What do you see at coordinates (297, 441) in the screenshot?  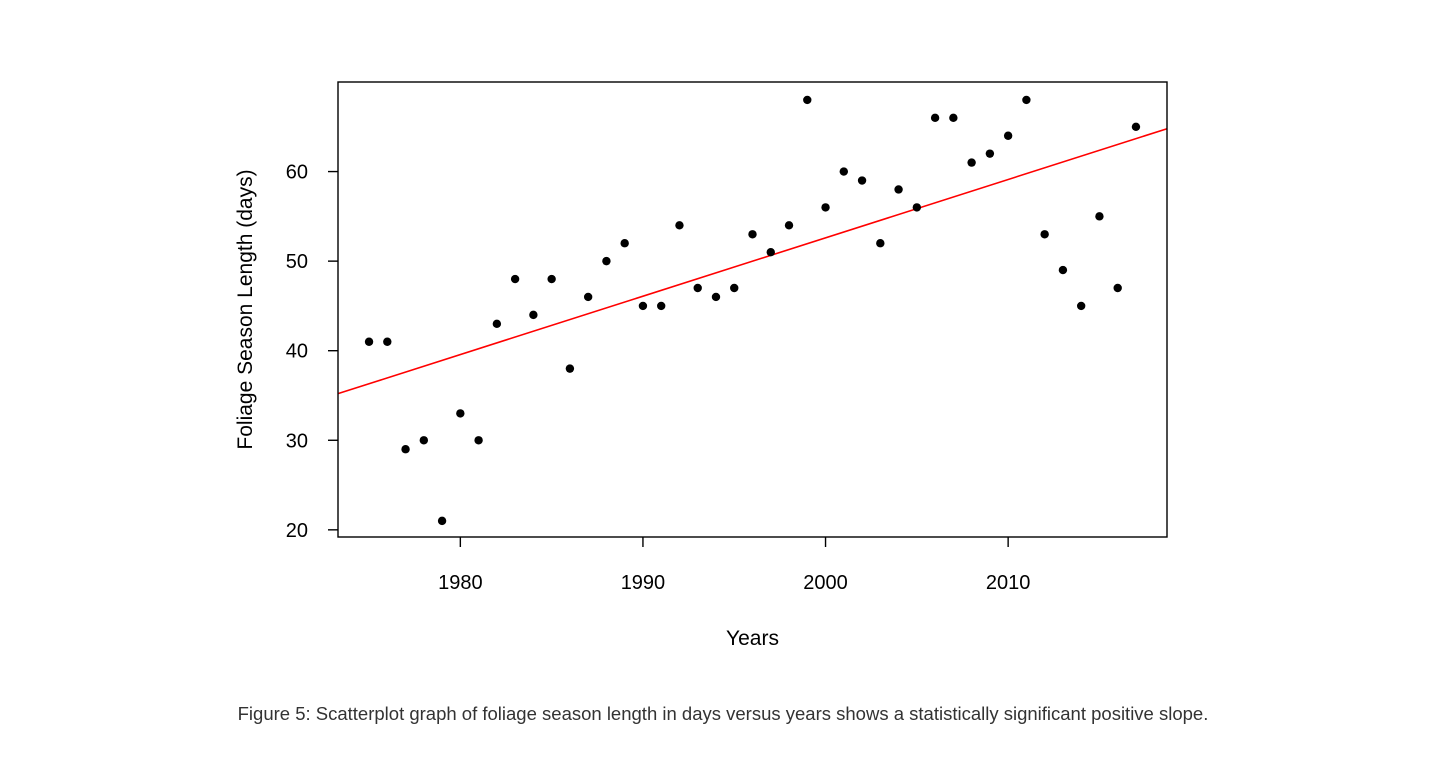 I see `y-tick-label: 30` at bounding box center [297, 441].